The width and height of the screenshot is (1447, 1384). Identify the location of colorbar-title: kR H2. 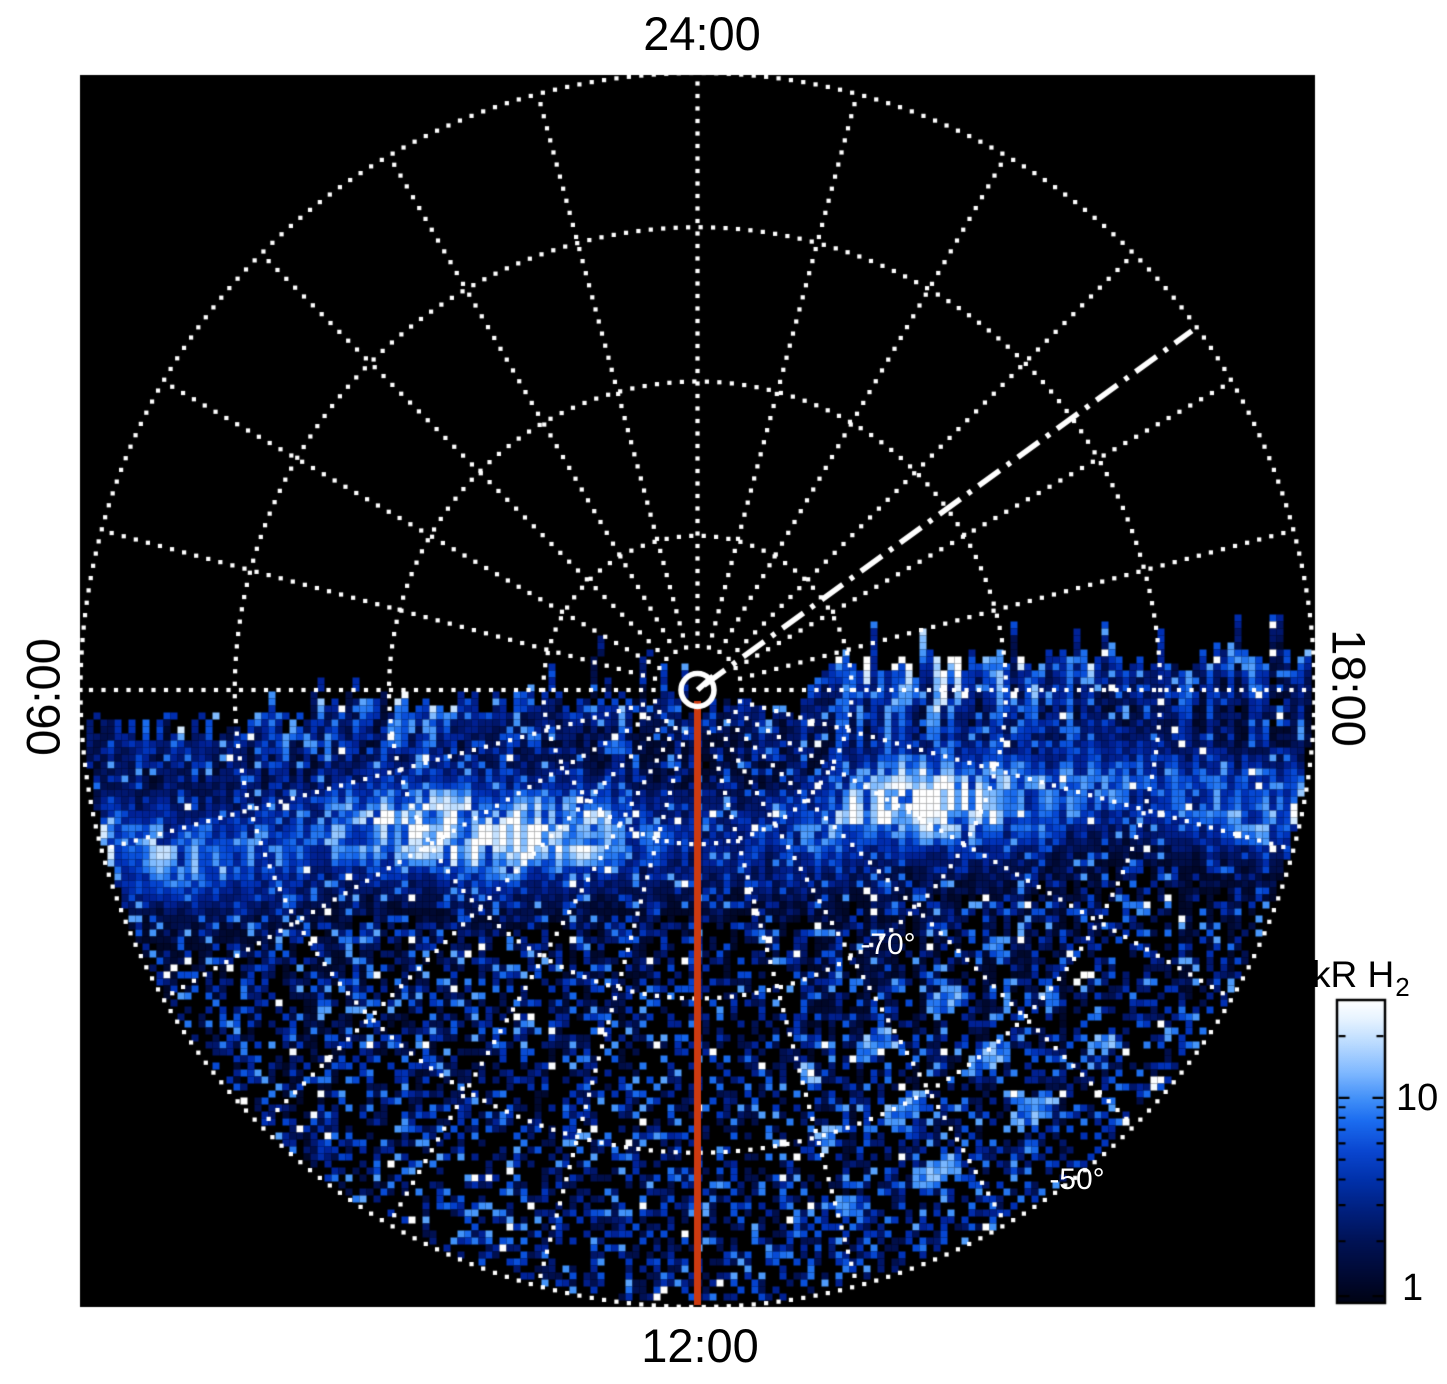
(1361, 977).